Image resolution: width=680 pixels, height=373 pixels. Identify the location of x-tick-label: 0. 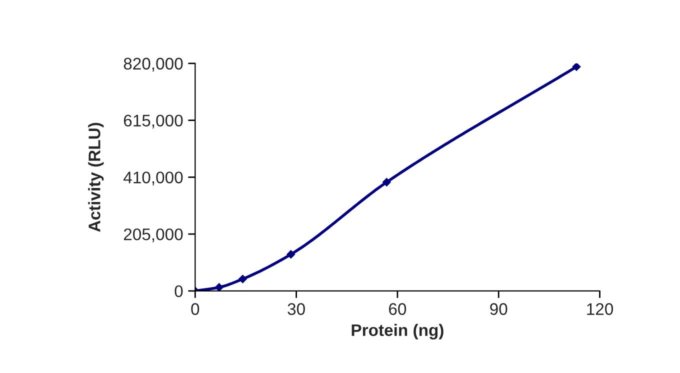
(195, 309).